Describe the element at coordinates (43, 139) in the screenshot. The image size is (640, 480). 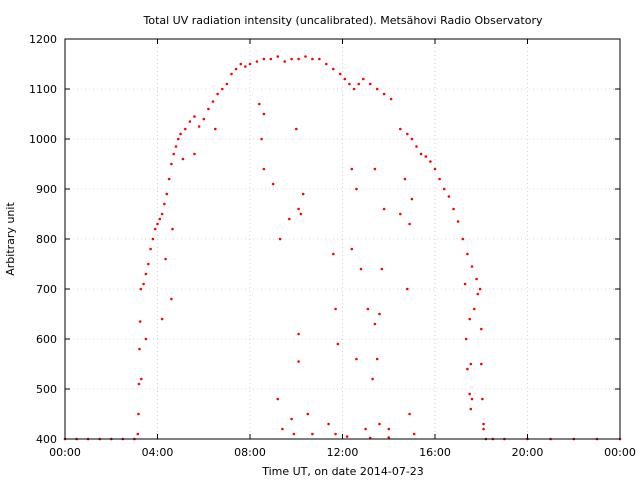
I see `y-tick-label: 1000` at that location.